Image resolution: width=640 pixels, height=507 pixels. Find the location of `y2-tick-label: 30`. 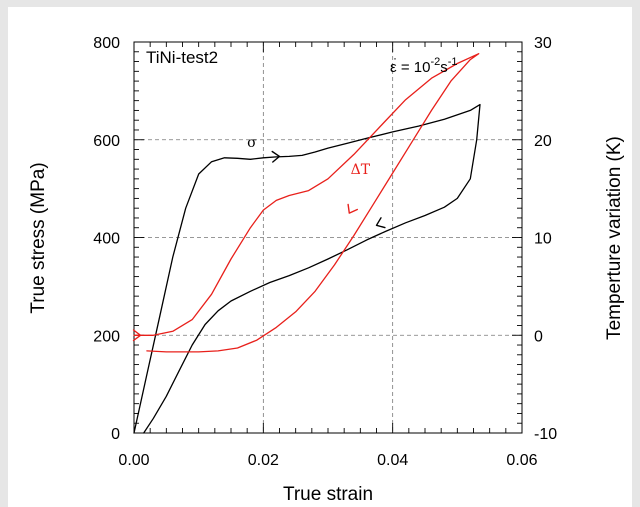

y2-tick-label: 30 is located at coordinates (543, 43).